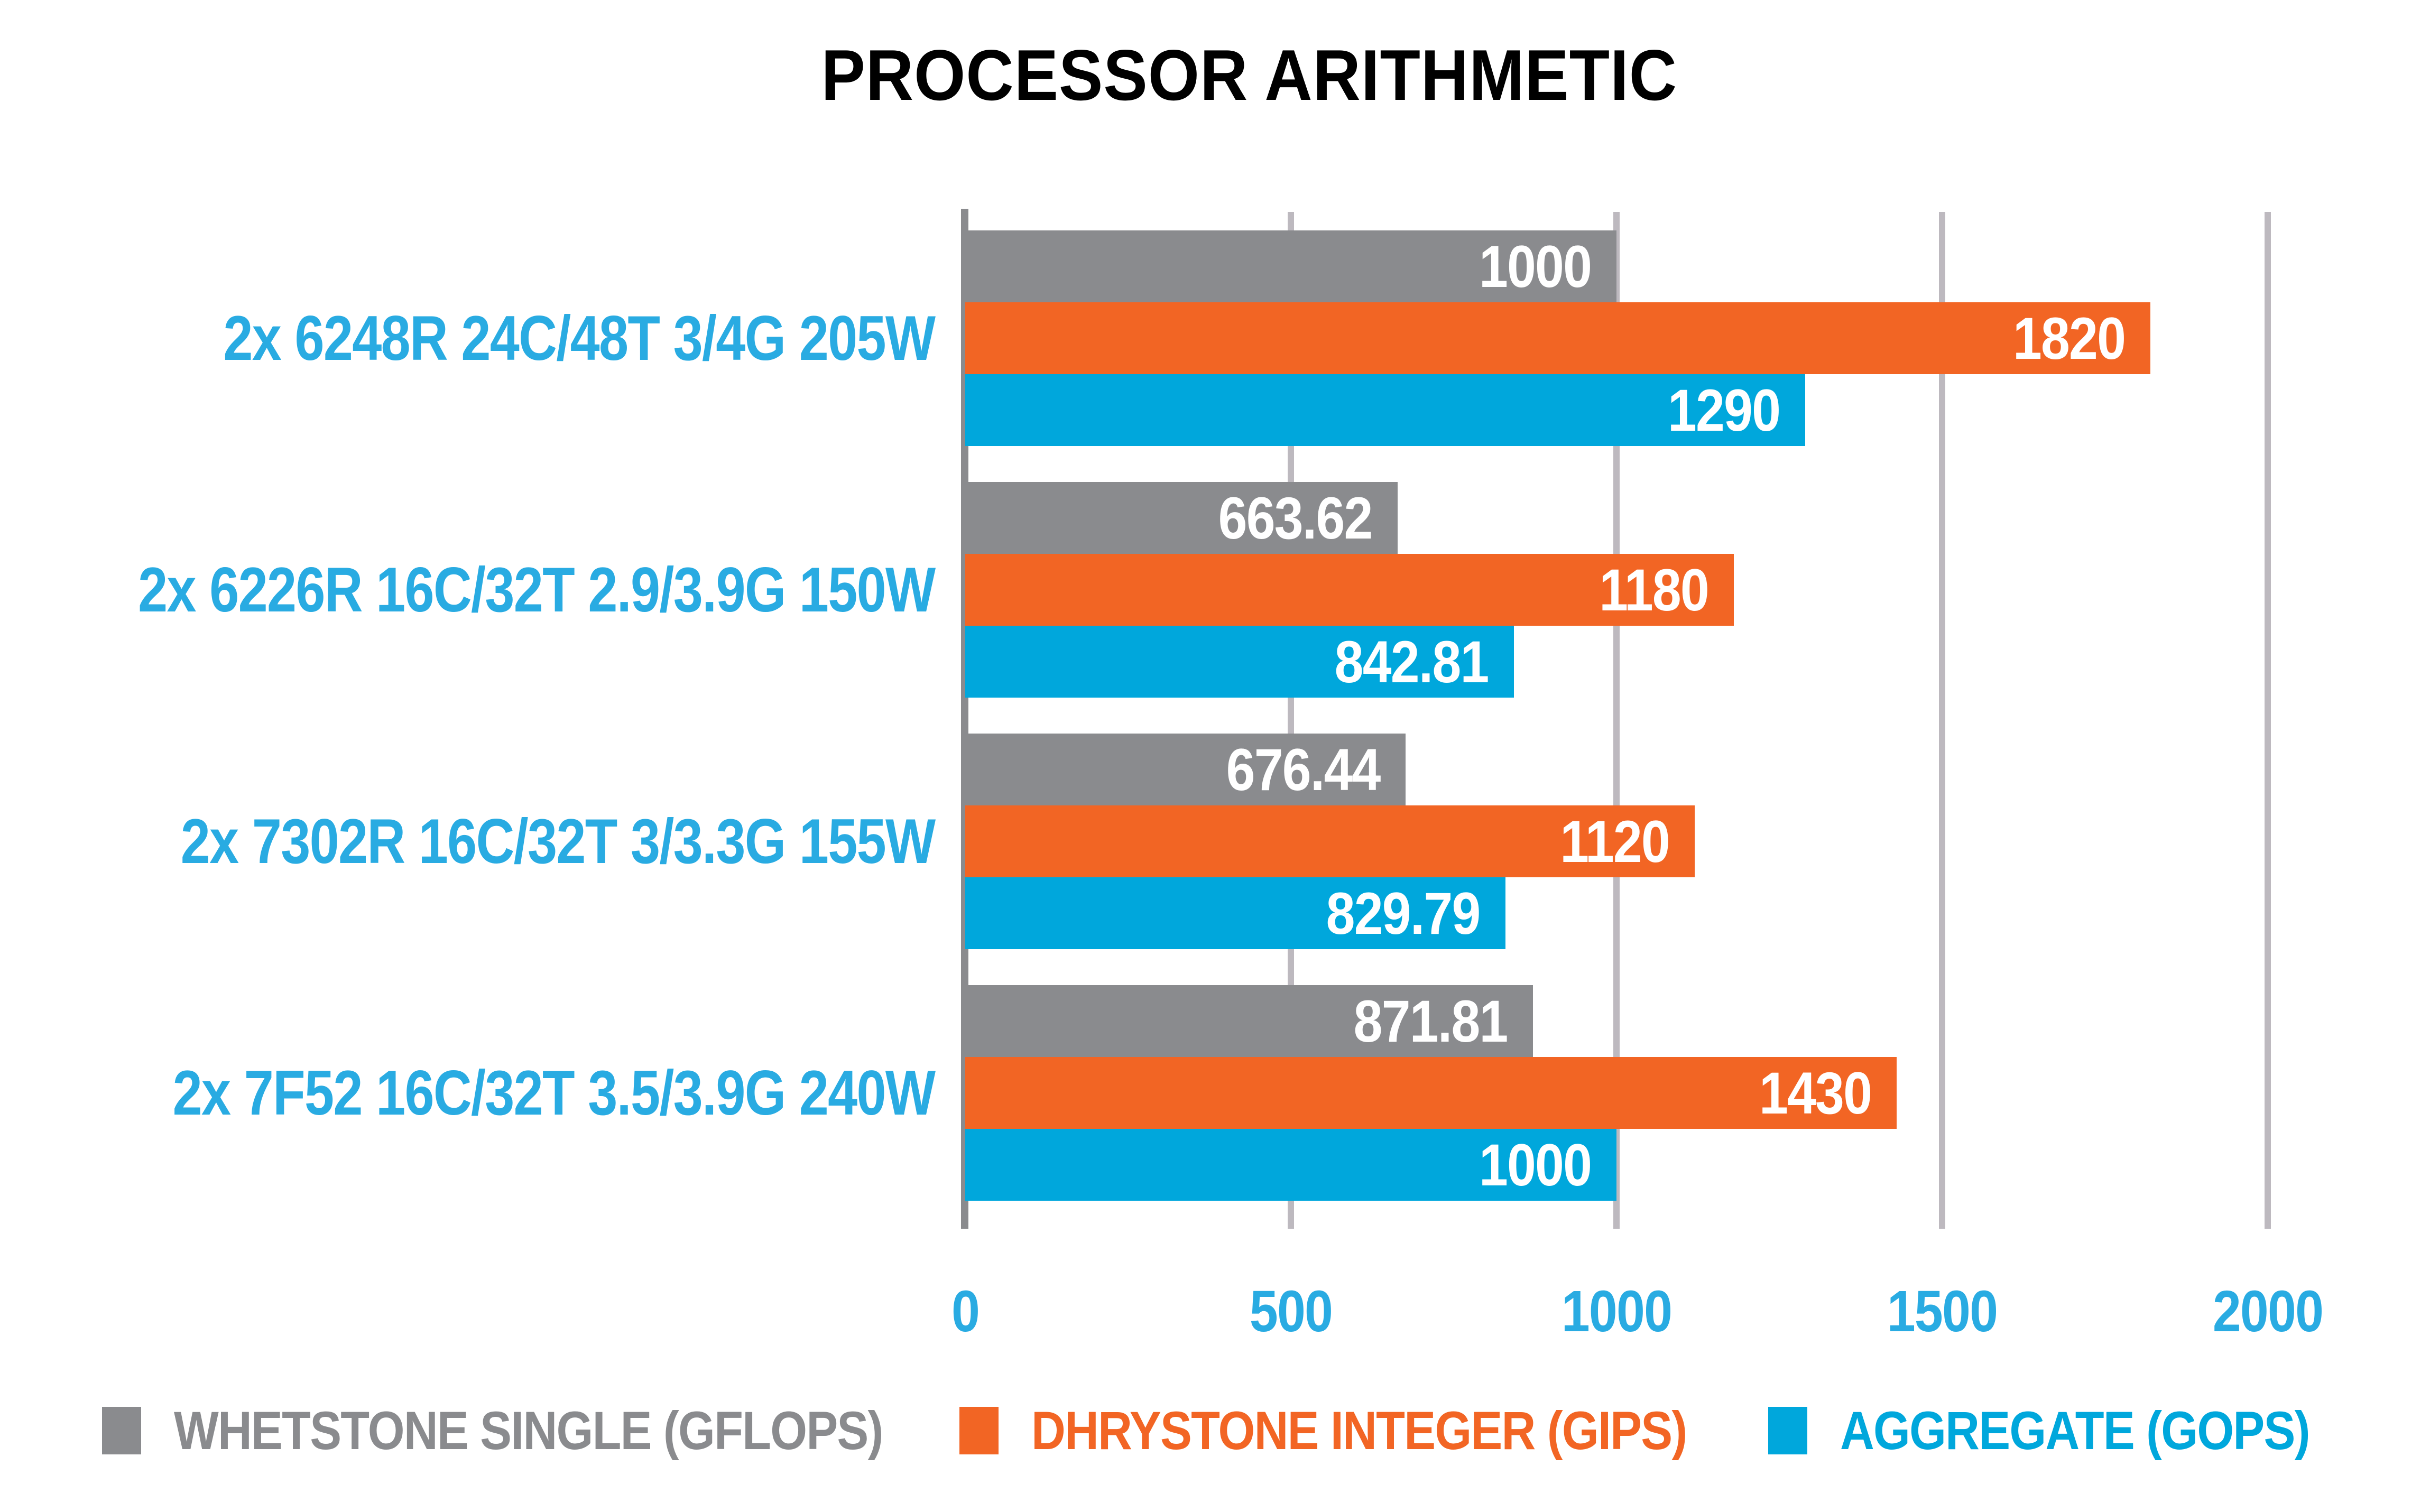 The height and width of the screenshot is (1512, 2430). What do you see at coordinates (1185, 769) in the screenshot?
I see `bar-whetstone-single: 676.44` at bounding box center [1185, 769].